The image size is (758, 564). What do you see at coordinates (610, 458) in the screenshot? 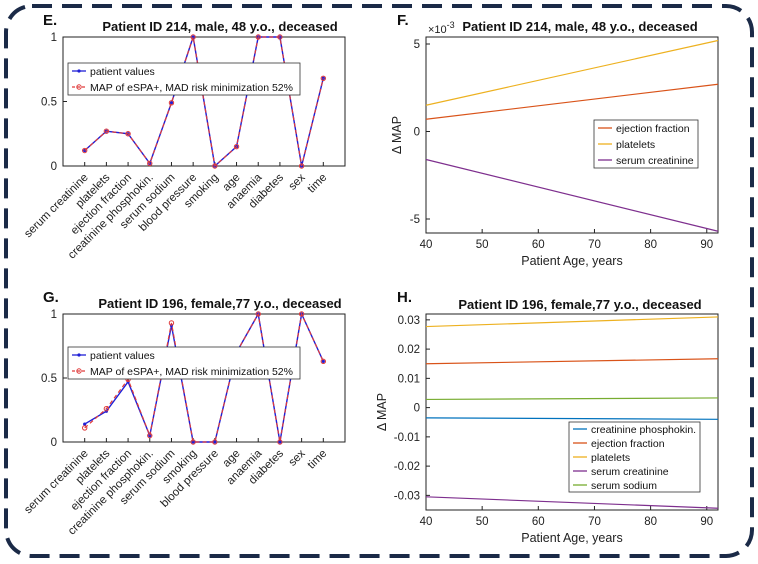
I see `legend-entry: platelets` at bounding box center [610, 458].